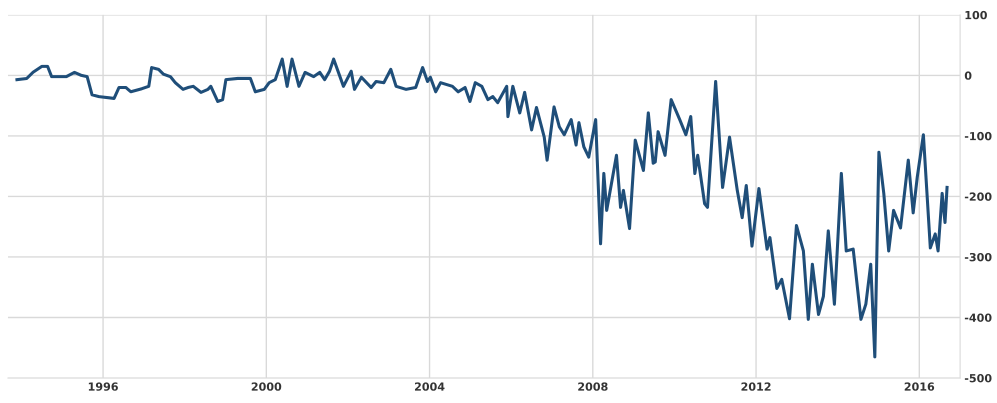 The width and height of the screenshot is (997, 403). I want to click on x-tick-label: 2004, so click(429, 386).